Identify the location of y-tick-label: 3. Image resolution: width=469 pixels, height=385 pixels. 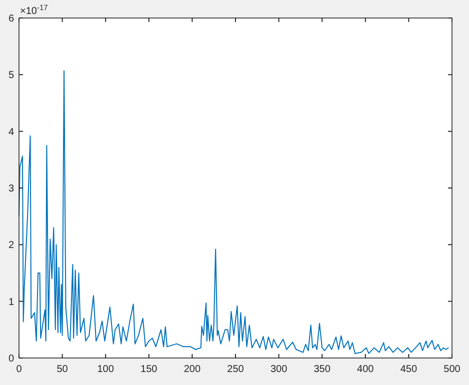
(11, 189).